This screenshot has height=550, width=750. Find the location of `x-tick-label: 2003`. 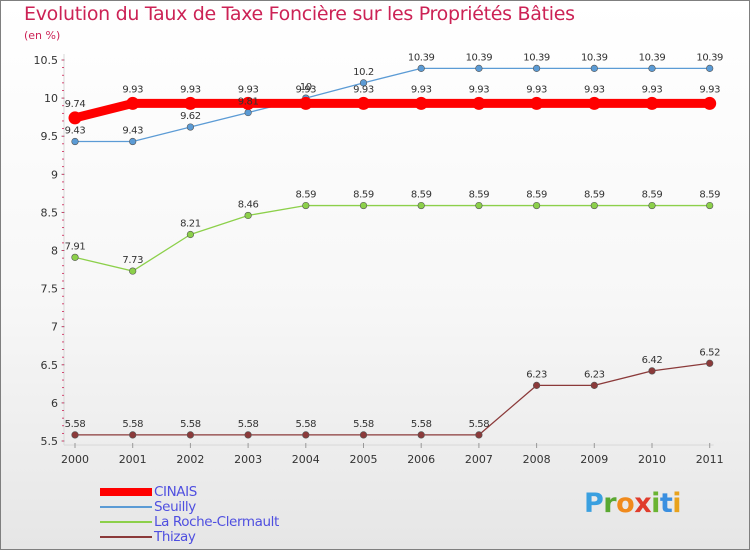

x-tick-label: 2003 is located at coordinates (248, 459).